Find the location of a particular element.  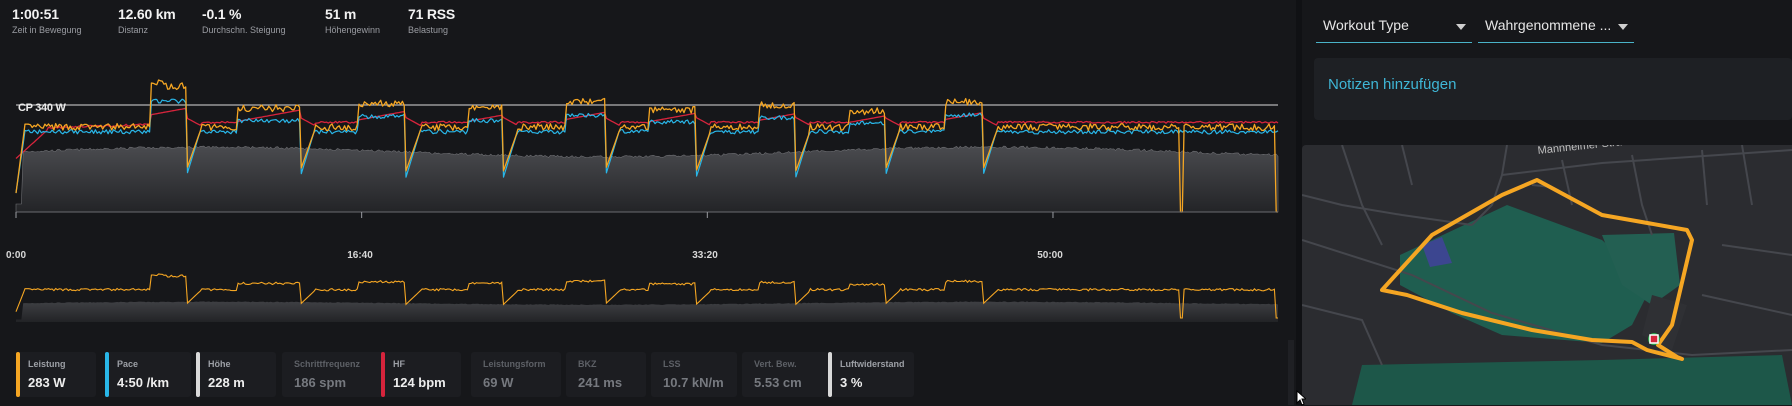

metric-label: Höhe is located at coordinates (219, 364).